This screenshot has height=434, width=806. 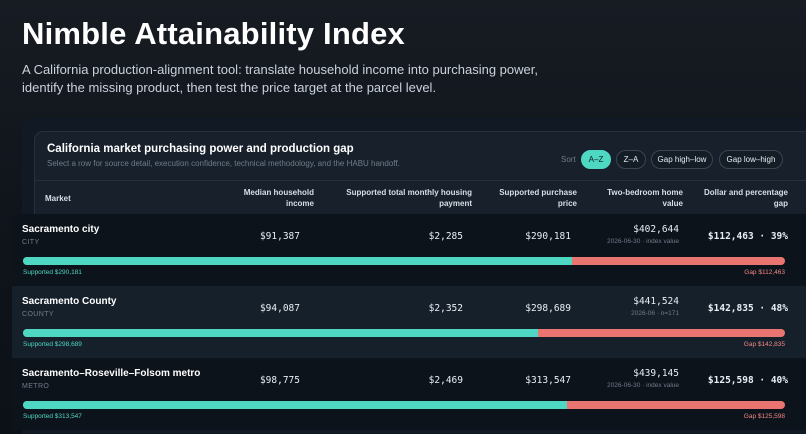 I want to click on gap-caption: Gap $142,835, so click(x=764, y=344).